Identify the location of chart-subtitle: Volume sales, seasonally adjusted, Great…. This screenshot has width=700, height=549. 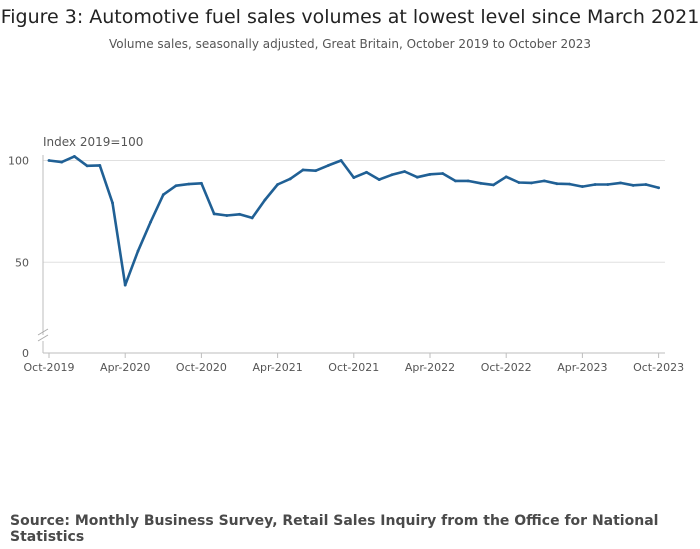
(350, 44).